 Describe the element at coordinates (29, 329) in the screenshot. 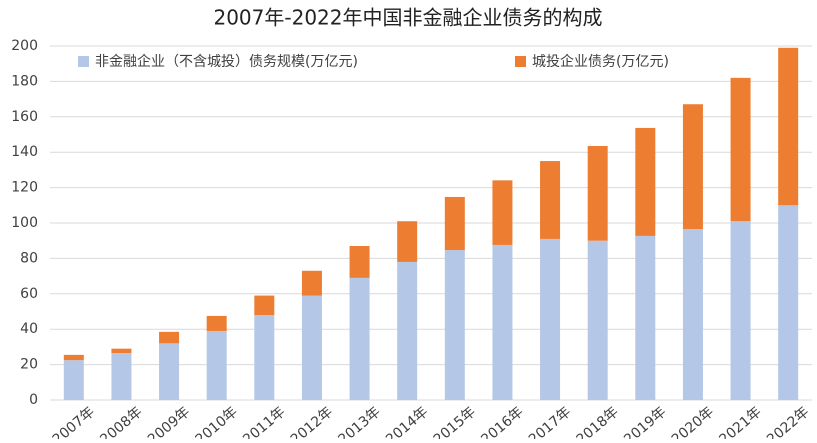

I see `y-tick-label: 40` at that location.